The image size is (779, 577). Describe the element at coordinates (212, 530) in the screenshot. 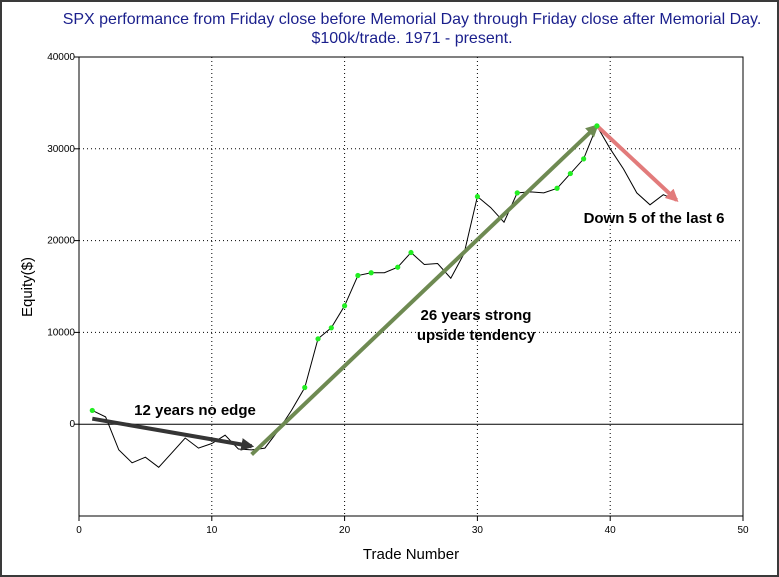

I see `x-tick-label: 10` at that location.